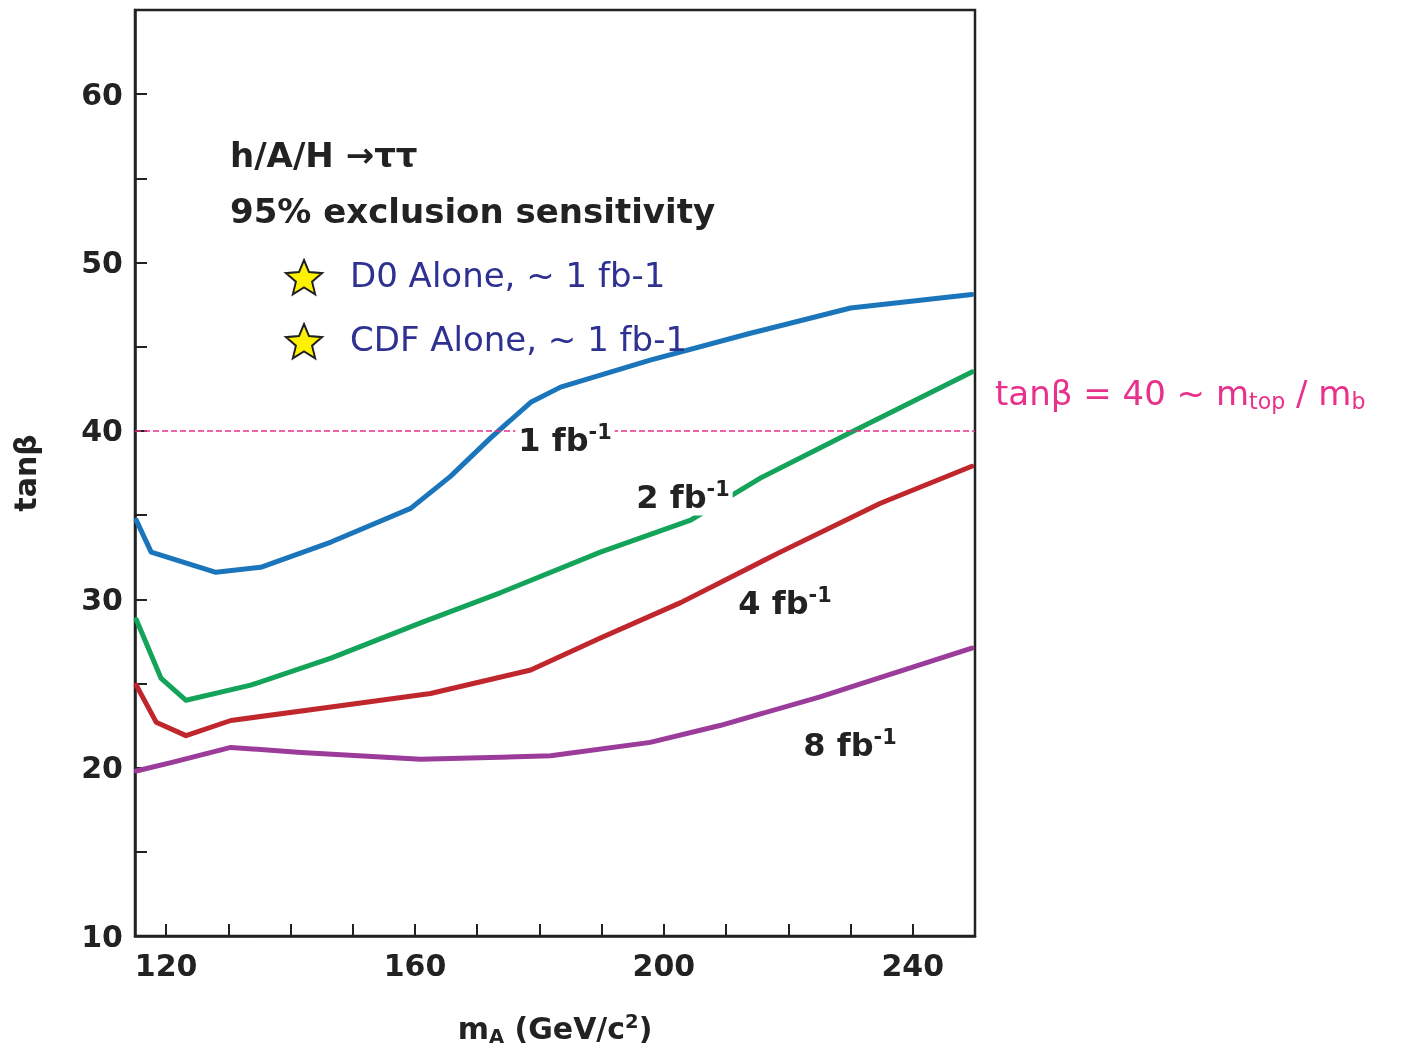 This screenshot has width=1424, height=1051. Describe the element at coordinates (913, 965) in the screenshot. I see `x-tick-label: 240` at that location.